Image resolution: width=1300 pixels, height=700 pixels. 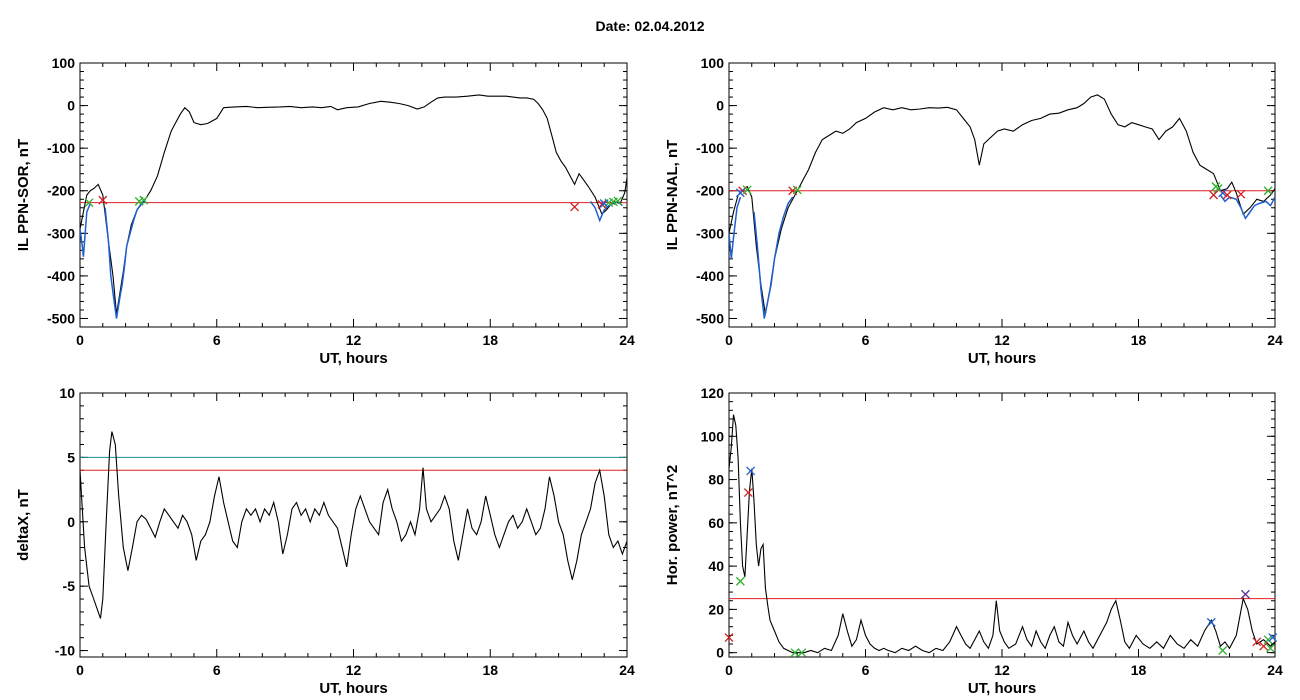 What do you see at coordinates (67, 393) in the screenshot?
I see `y-tick-label: 10` at bounding box center [67, 393].